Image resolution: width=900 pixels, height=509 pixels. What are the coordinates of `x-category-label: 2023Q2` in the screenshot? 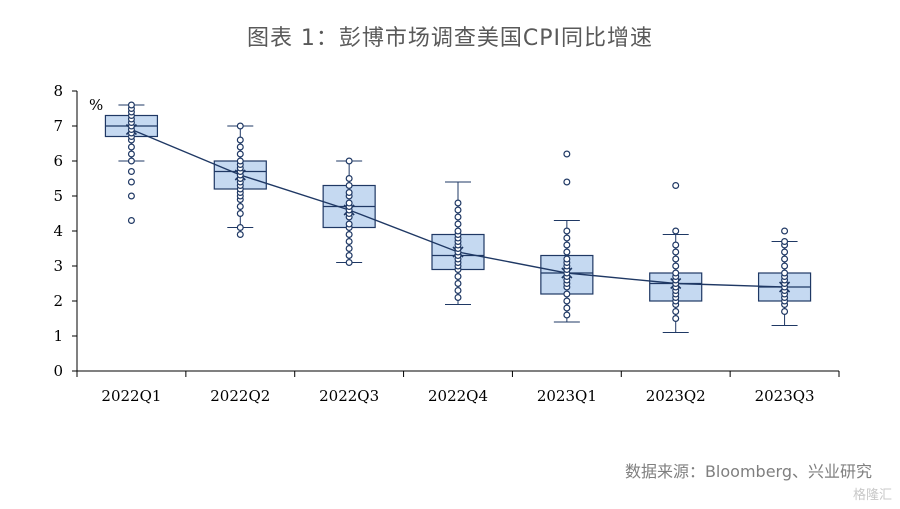 It's located at (676, 396).